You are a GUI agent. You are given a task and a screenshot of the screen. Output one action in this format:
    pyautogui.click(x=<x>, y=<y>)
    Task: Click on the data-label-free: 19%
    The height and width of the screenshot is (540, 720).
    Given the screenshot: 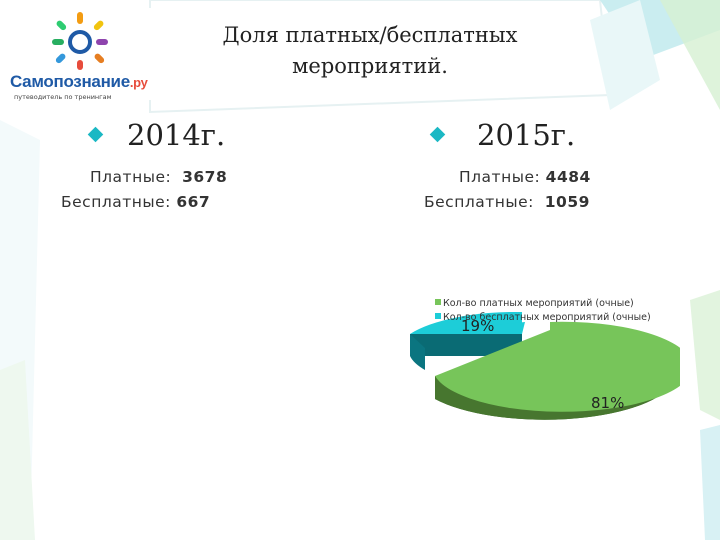 What is the action you would take?
    pyautogui.click(x=477, y=326)
    